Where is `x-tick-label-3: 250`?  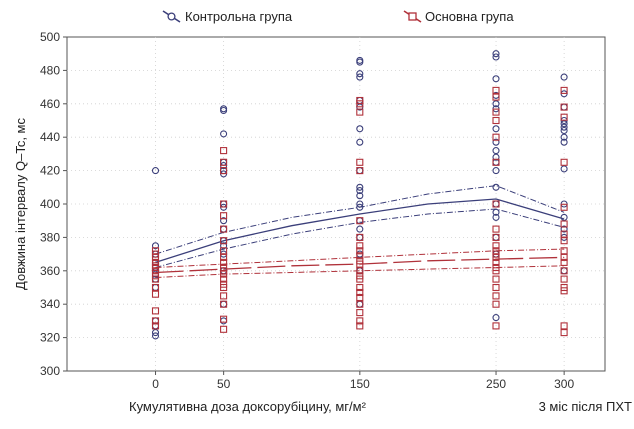
x-tick-label-3: 250 is located at coordinates (496, 384).